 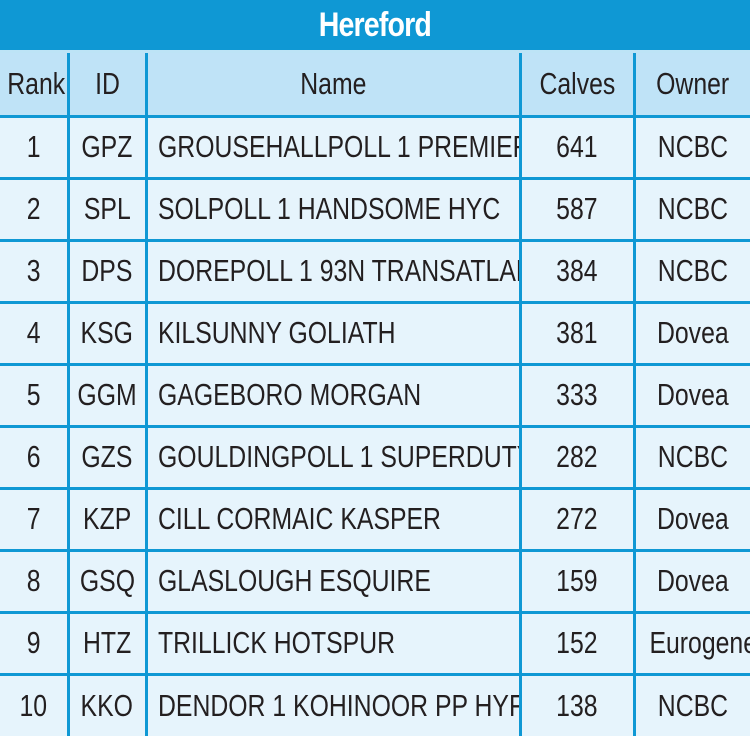 I want to click on cell-text-id: SPL, so click(x=107, y=208).